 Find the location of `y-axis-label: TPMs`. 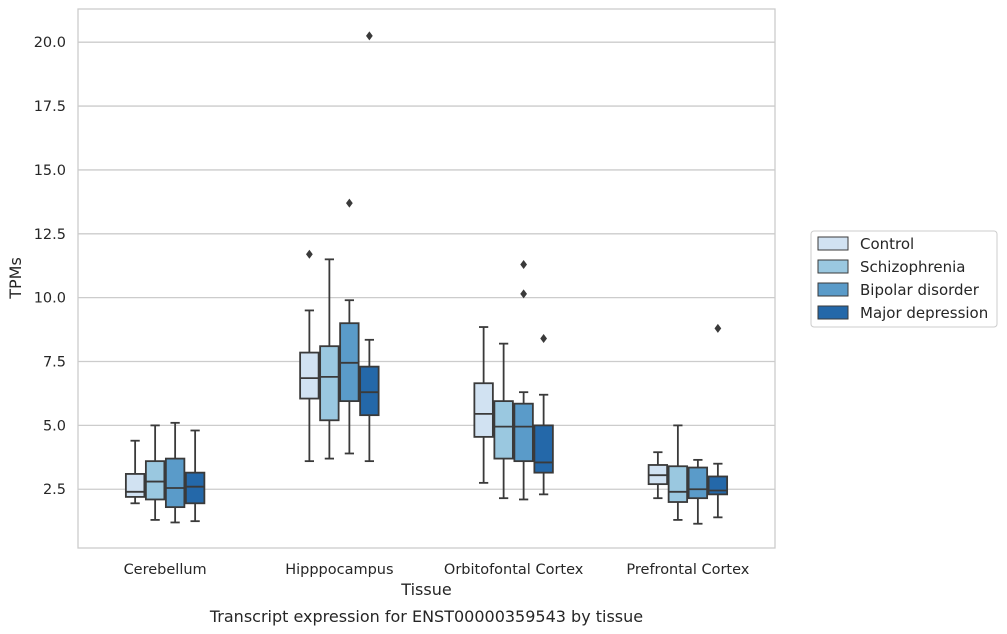

y-axis-label: TPMs is located at coordinates (15, 278).